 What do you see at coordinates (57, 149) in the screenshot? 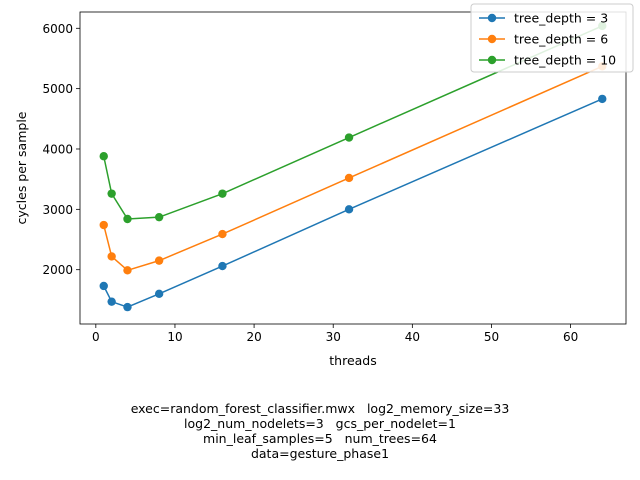
I see `y-tick-label: 4000` at bounding box center [57, 149].